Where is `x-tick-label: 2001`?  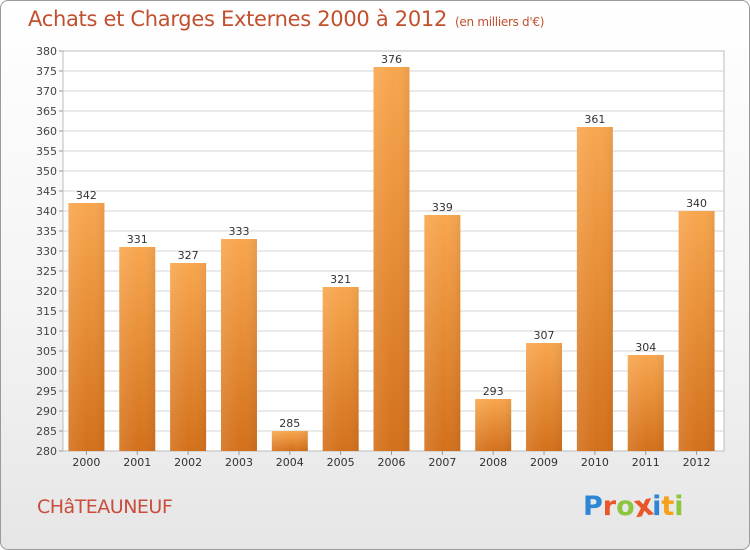
x-tick-label: 2001 is located at coordinates (137, 462).